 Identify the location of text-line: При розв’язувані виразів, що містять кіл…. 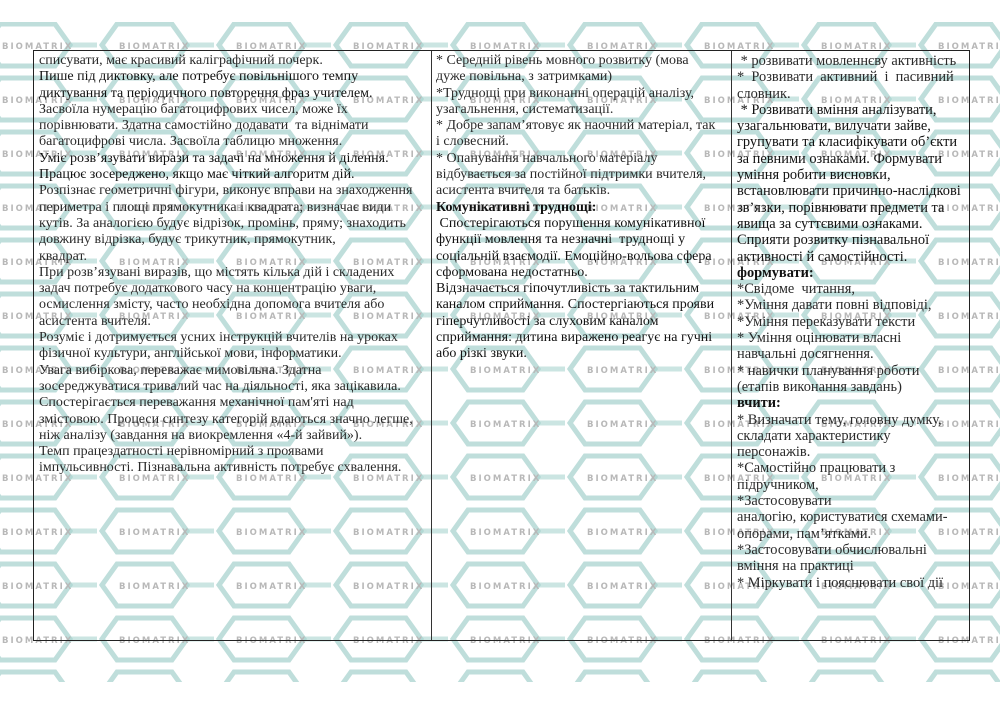
(217, 272).